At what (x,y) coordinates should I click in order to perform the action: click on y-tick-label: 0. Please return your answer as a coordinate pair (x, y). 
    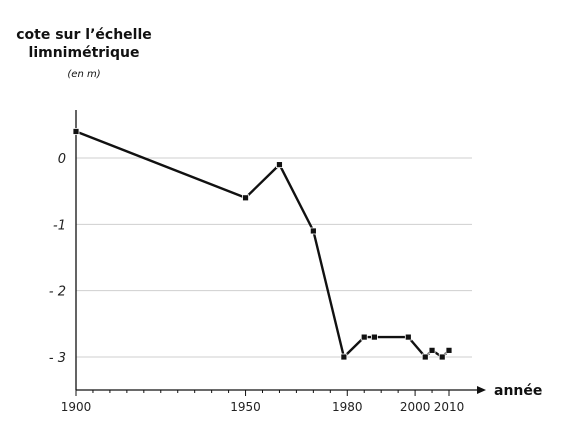
    Looking at the image, I should click on (62, 159).